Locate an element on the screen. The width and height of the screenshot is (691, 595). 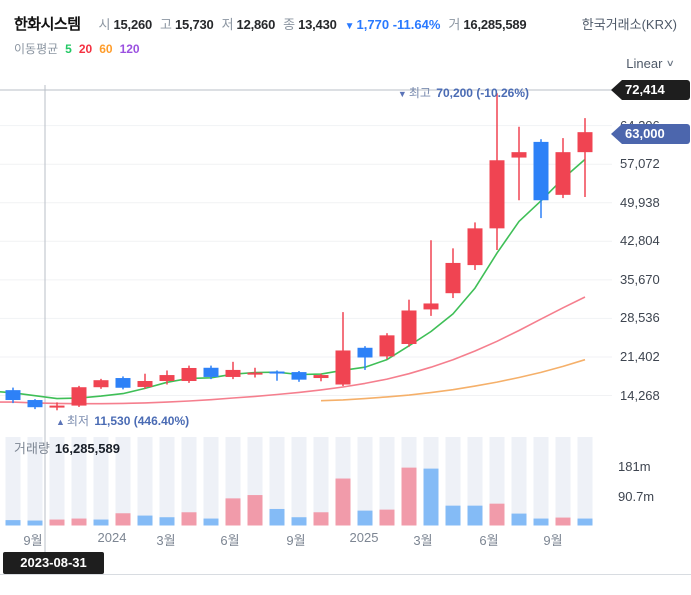
high-marker-arrow-icon: ▼ is located at coordinates (402, 94).